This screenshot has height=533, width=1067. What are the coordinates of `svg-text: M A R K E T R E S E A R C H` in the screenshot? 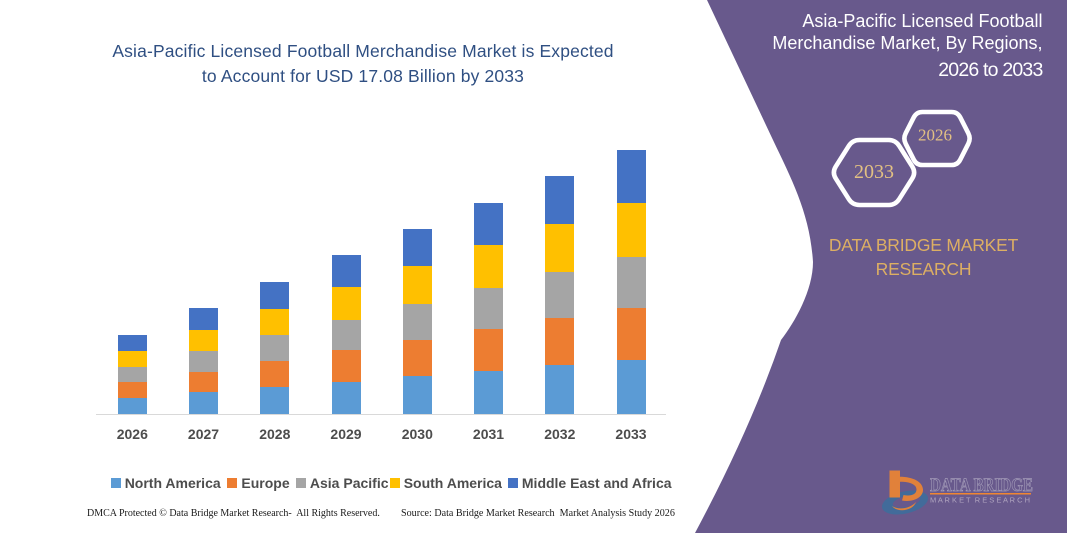 It's located at (980, 501).